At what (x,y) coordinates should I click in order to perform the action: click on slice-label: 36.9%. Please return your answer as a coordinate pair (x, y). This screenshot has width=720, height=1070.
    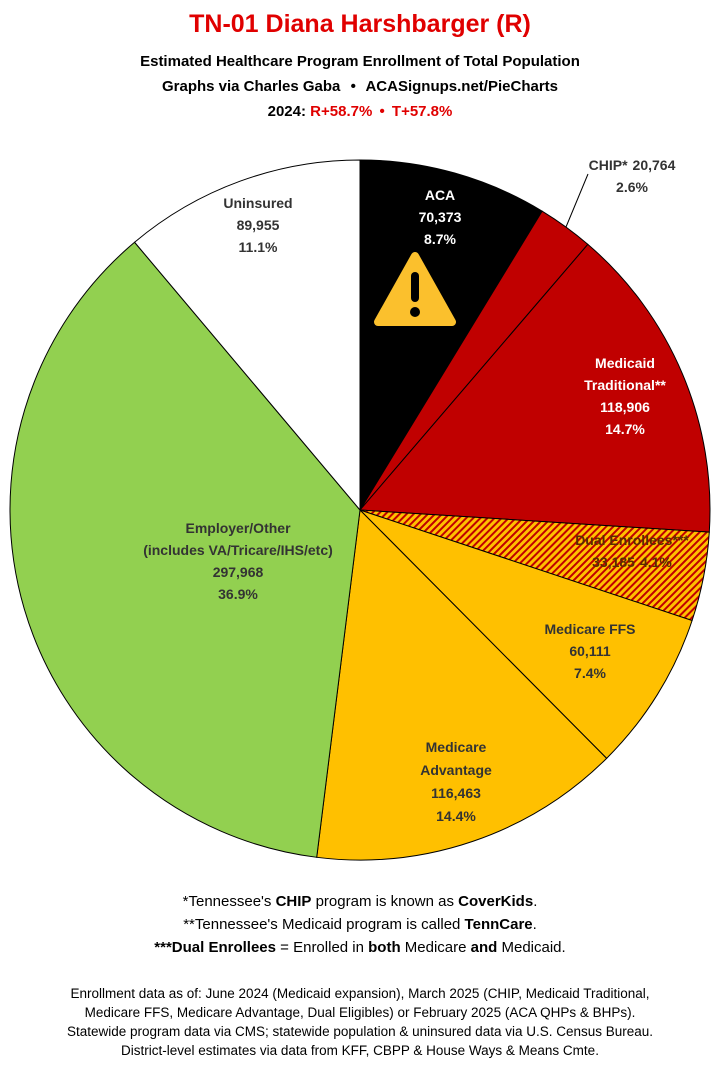
    Looking at the image, I should click on (238, 594).